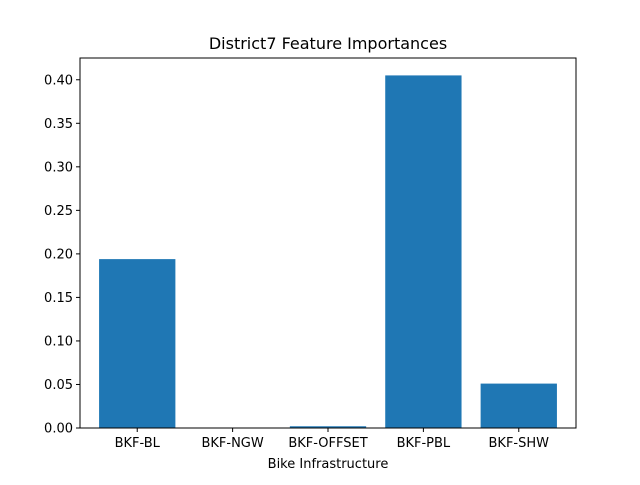  I want to click on bar-bkf-offset, so click(328, 427).